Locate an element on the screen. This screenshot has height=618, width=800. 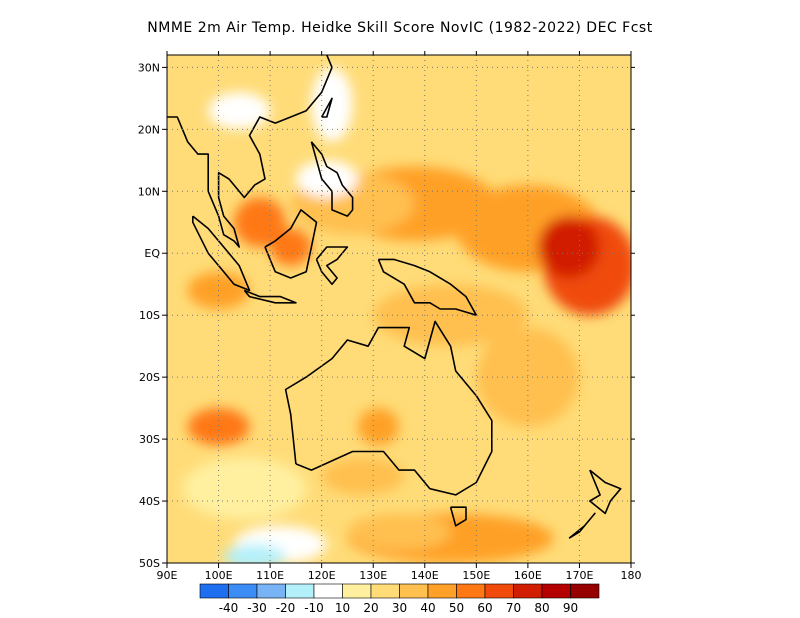
colorbar-label: 10 is located at coordinates (342, 608).